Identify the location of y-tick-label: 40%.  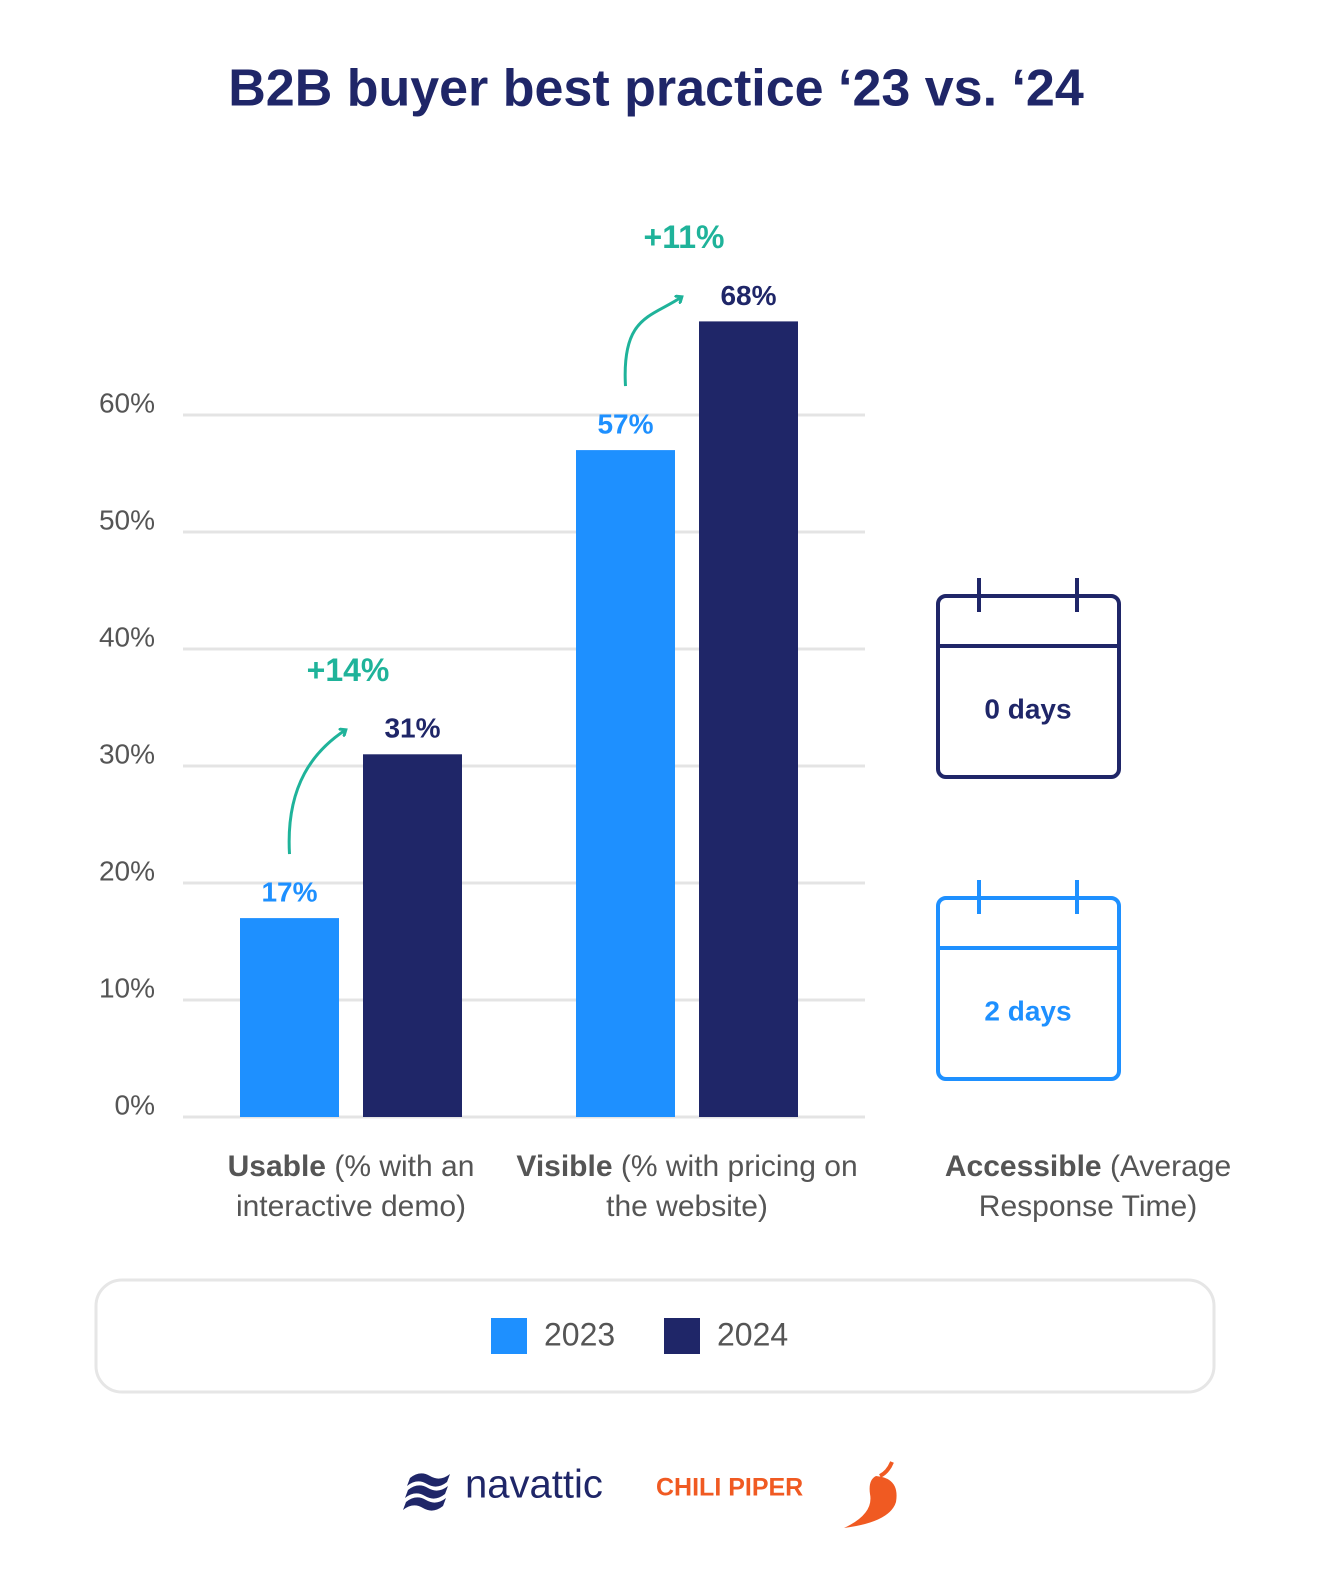
(127, 636).